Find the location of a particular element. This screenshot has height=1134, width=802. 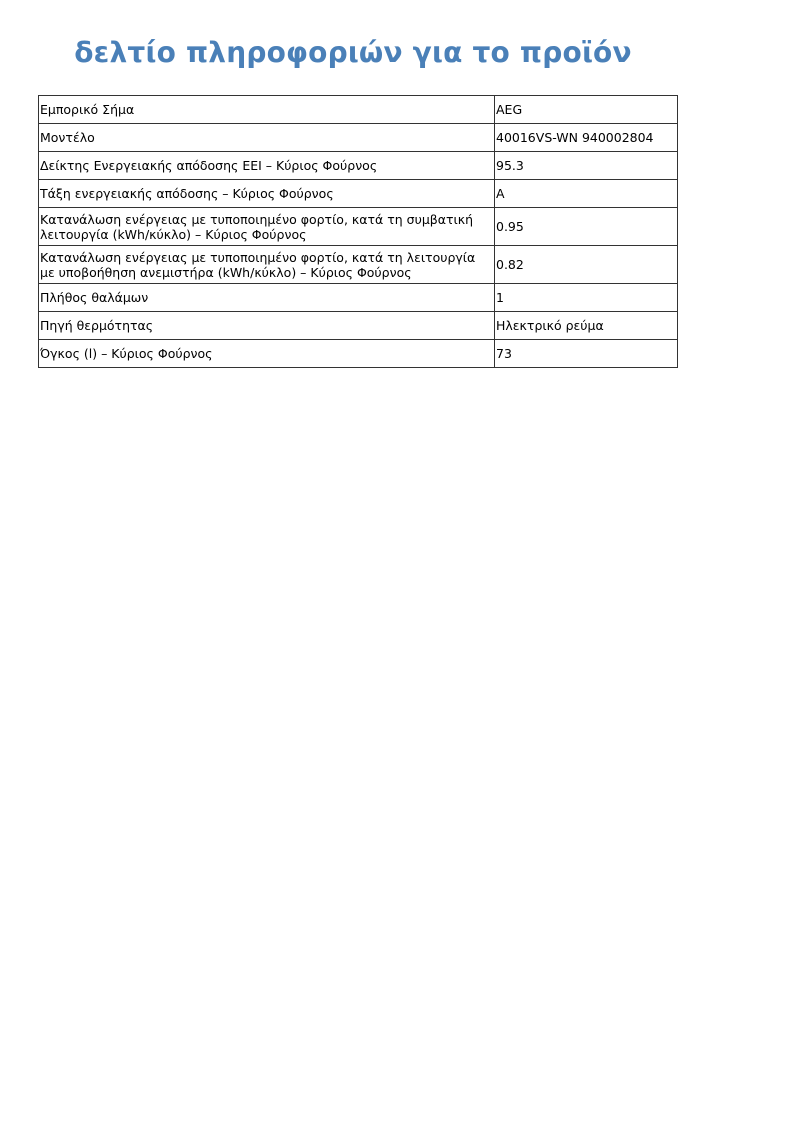

table-row: Εμπορικό Σήμα AEG is located at coordinates (358, 109).